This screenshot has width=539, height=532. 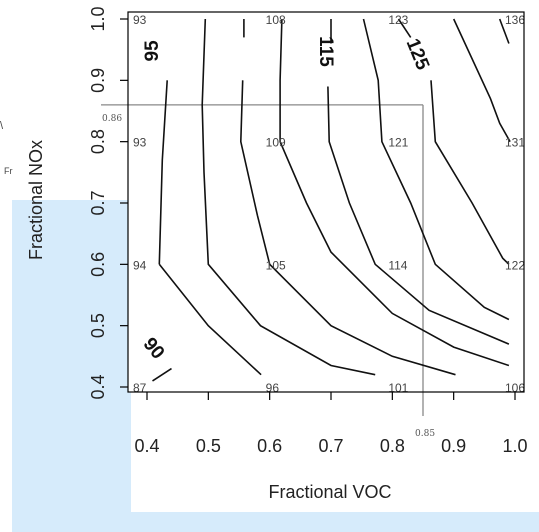 What do you see at coordinates (276, 265) in the screenshot?
I see `grid-value-label: 105` at bounding box center [276, 265].